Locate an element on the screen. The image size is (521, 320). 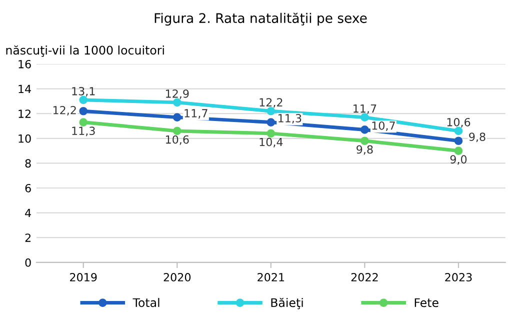
x-tick-label: 2023 is located at coordinates (458, 277).